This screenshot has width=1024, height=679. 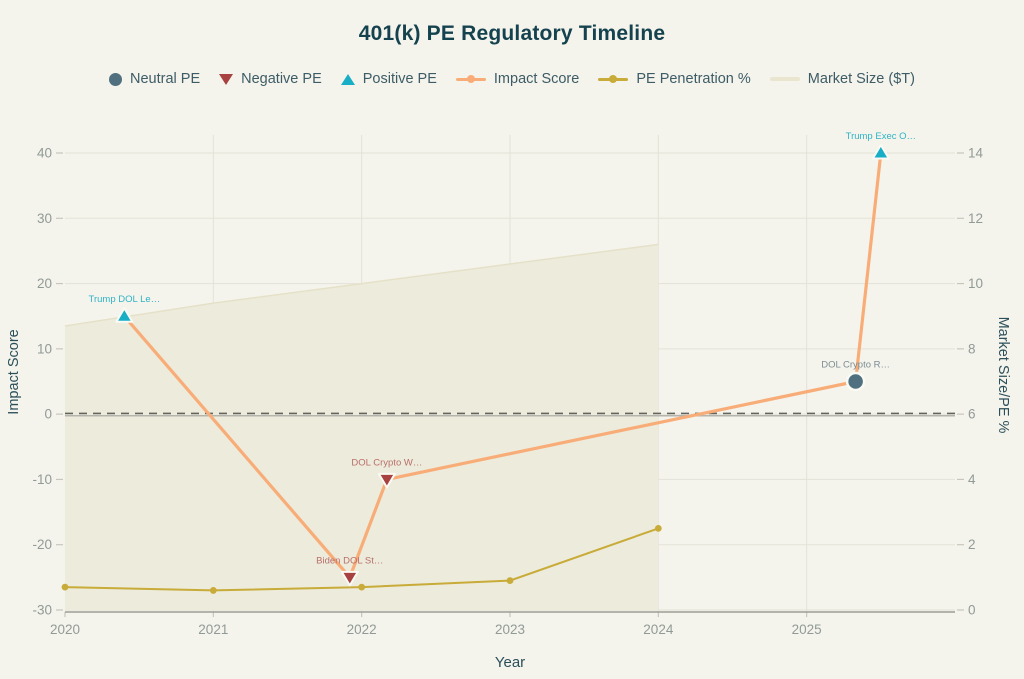 What do you see at coordinates (399, 79) in the screenshot?
I see `legend-label-positive-pe: Positive PE` at bounding box center [399, 79].